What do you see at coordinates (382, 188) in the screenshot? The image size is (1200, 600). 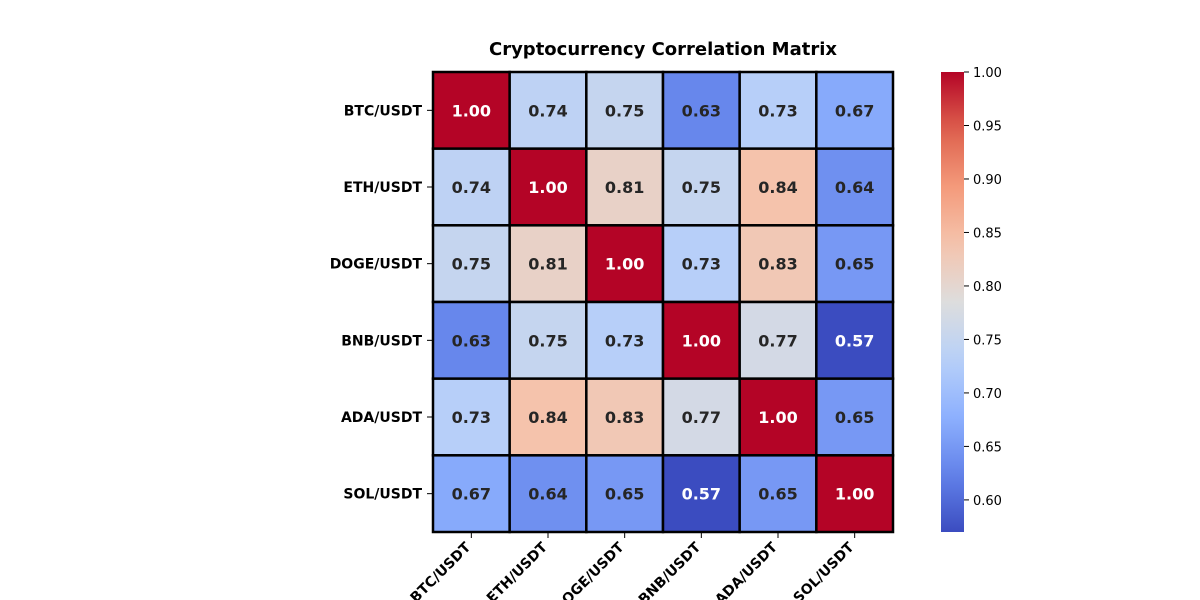 I see `row-label: ETH/USDT` at bounding box center [382, 188].